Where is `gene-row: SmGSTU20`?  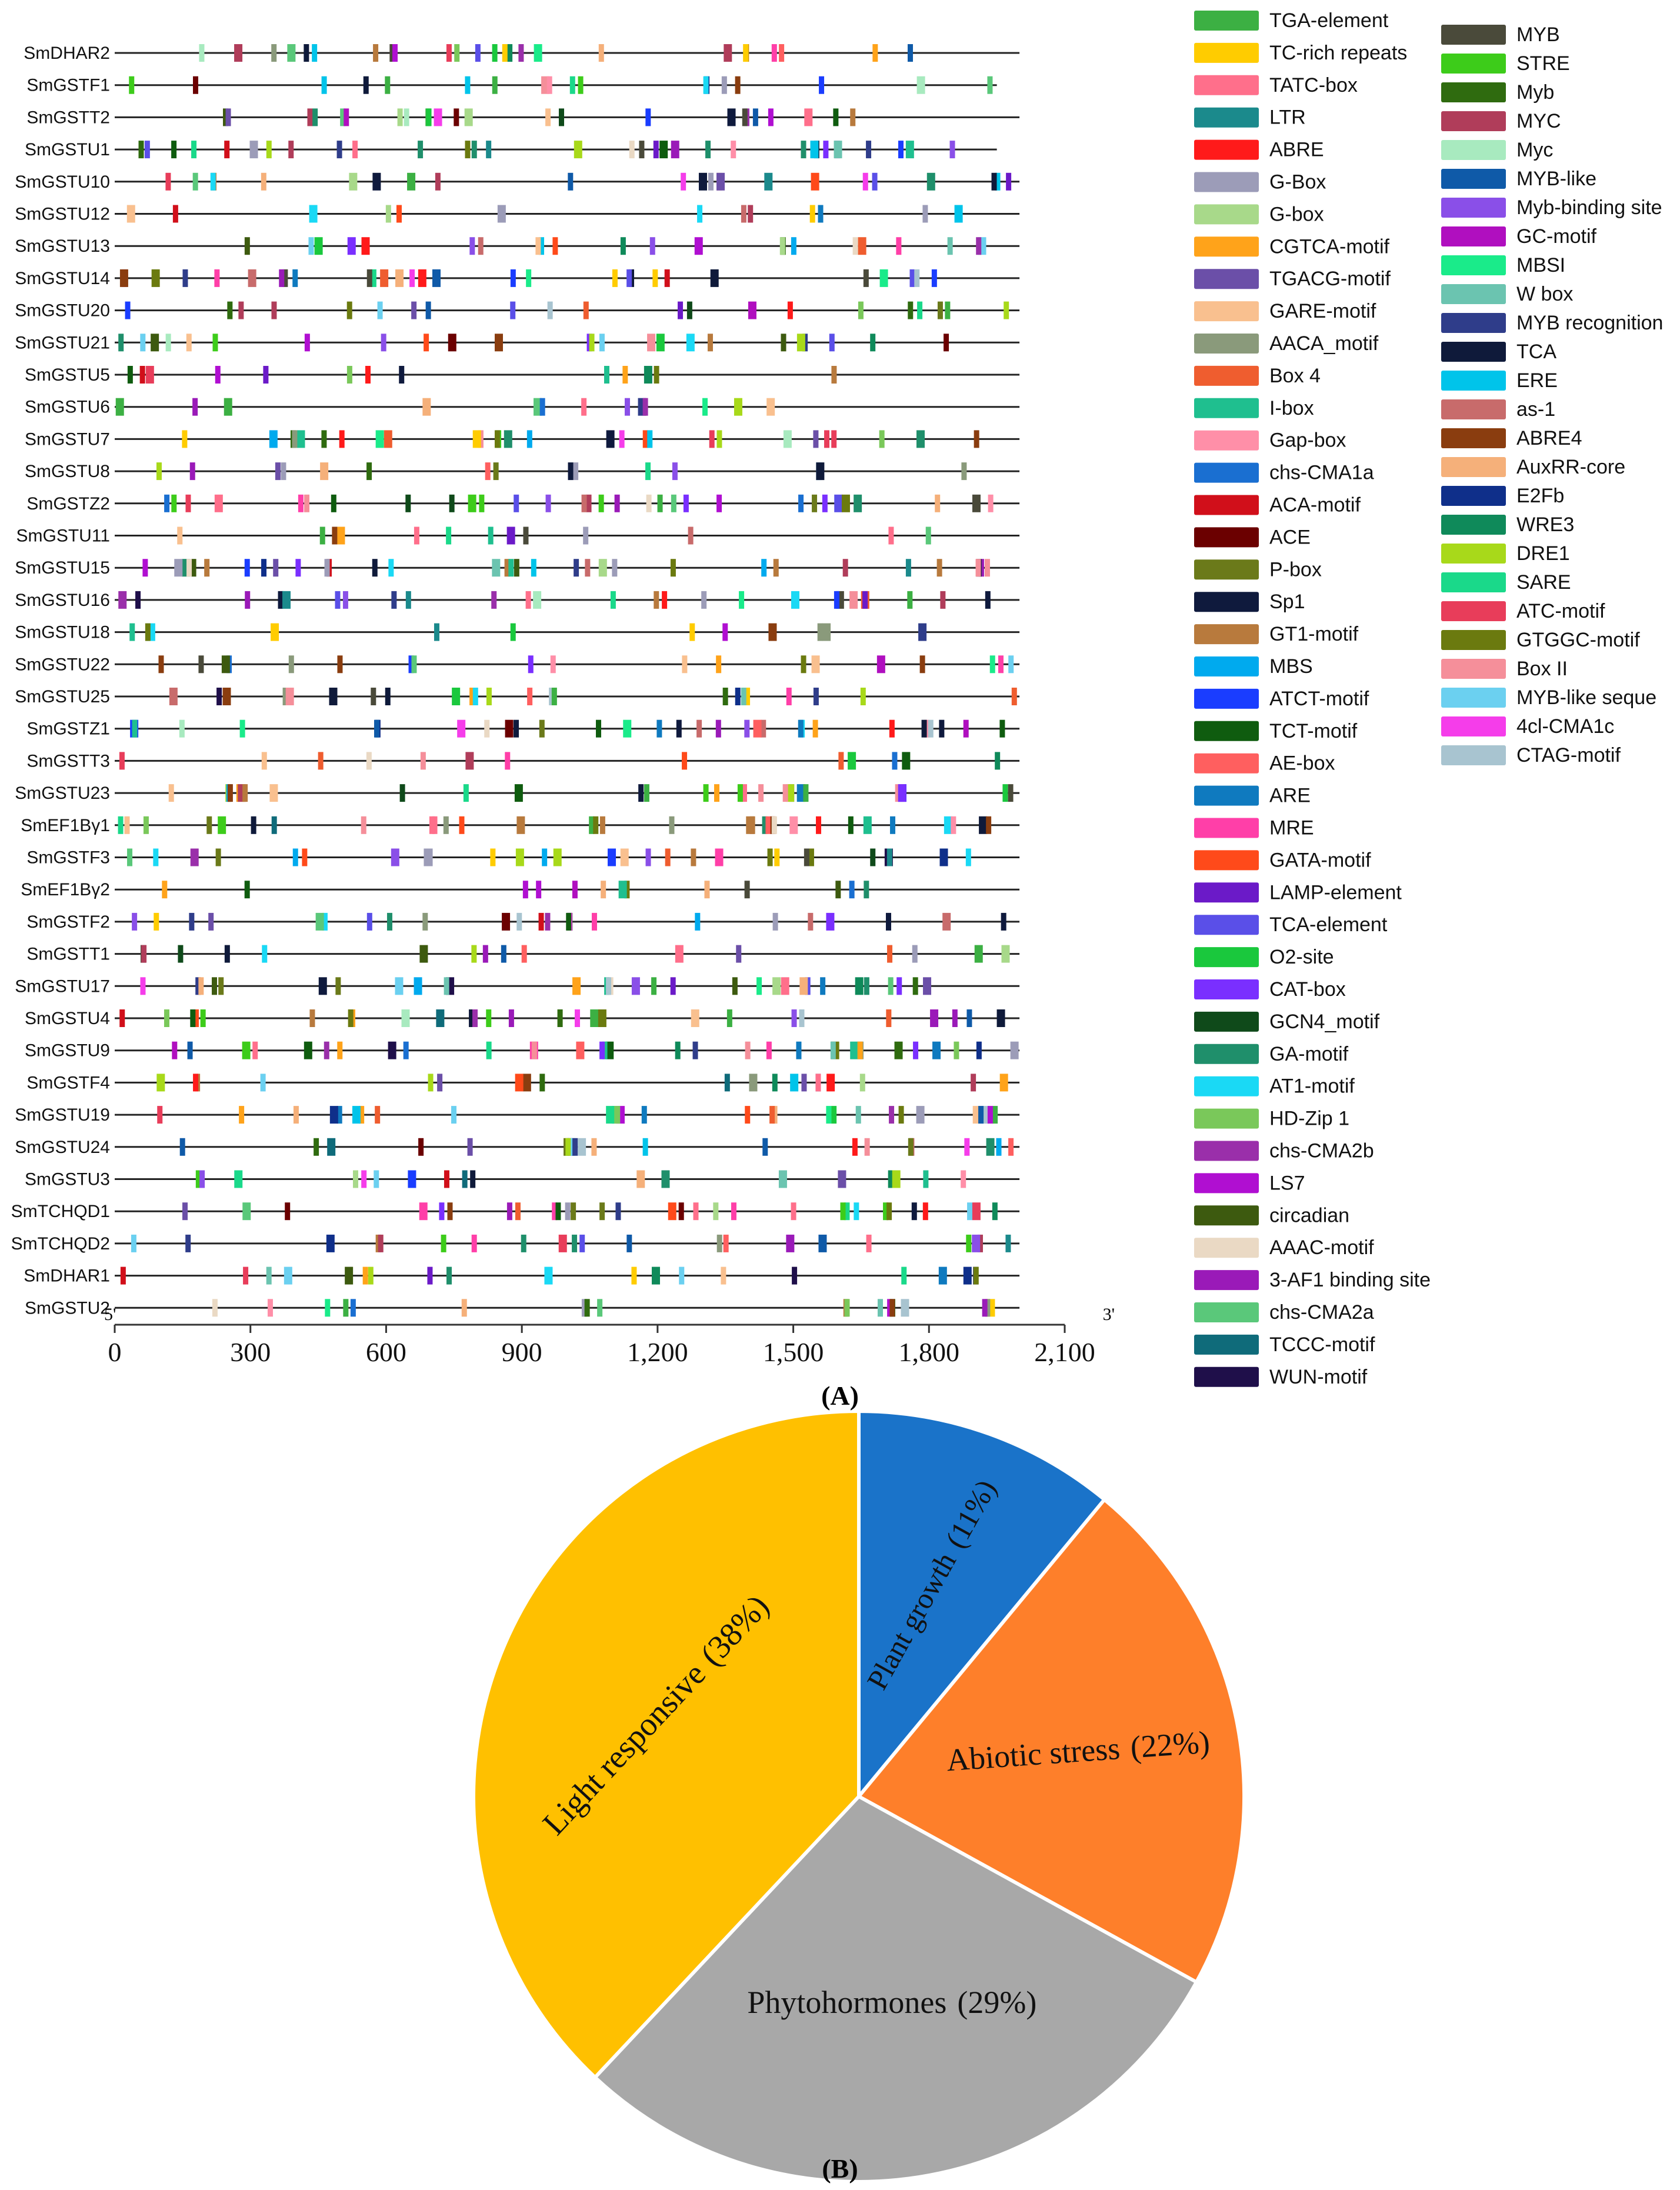 gene-row: SmGSTU20 is located at coordinates (517, 311).